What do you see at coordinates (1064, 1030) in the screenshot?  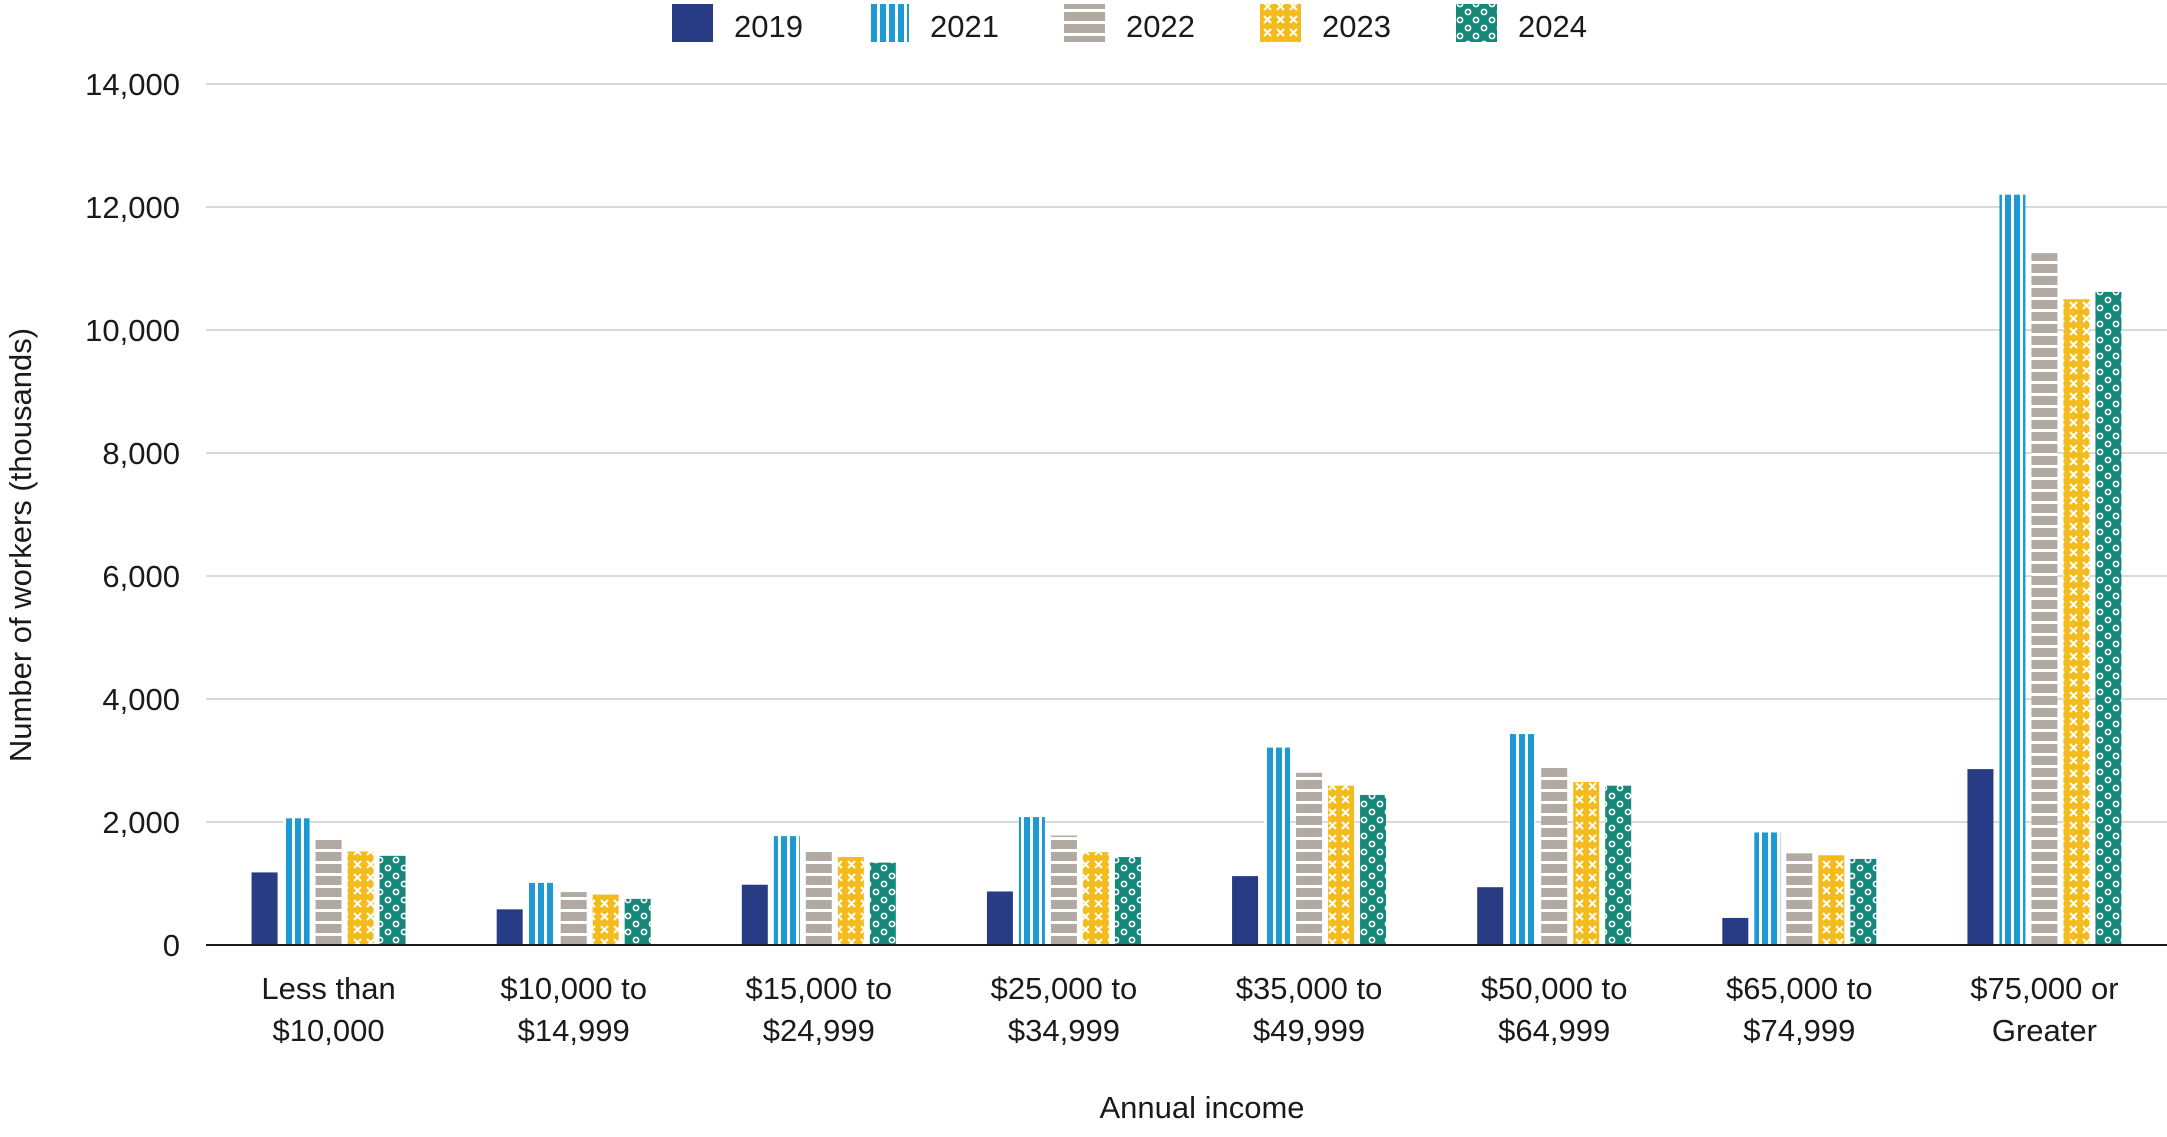 I see `x-tick-label: $34,999` at bounding box center [1064, 1030].